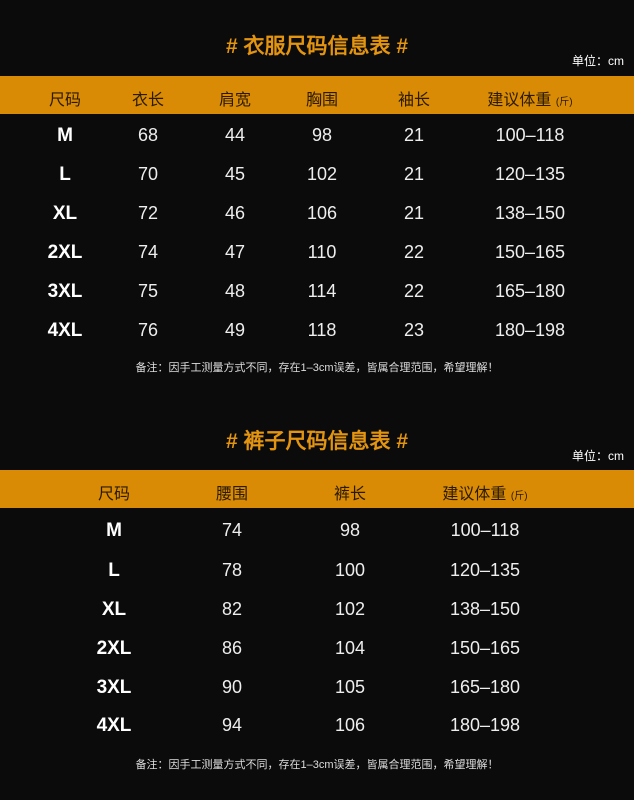 This screenshot has height=800, width=634. I want to click on column-header: 肩宽, so click(235, 98).